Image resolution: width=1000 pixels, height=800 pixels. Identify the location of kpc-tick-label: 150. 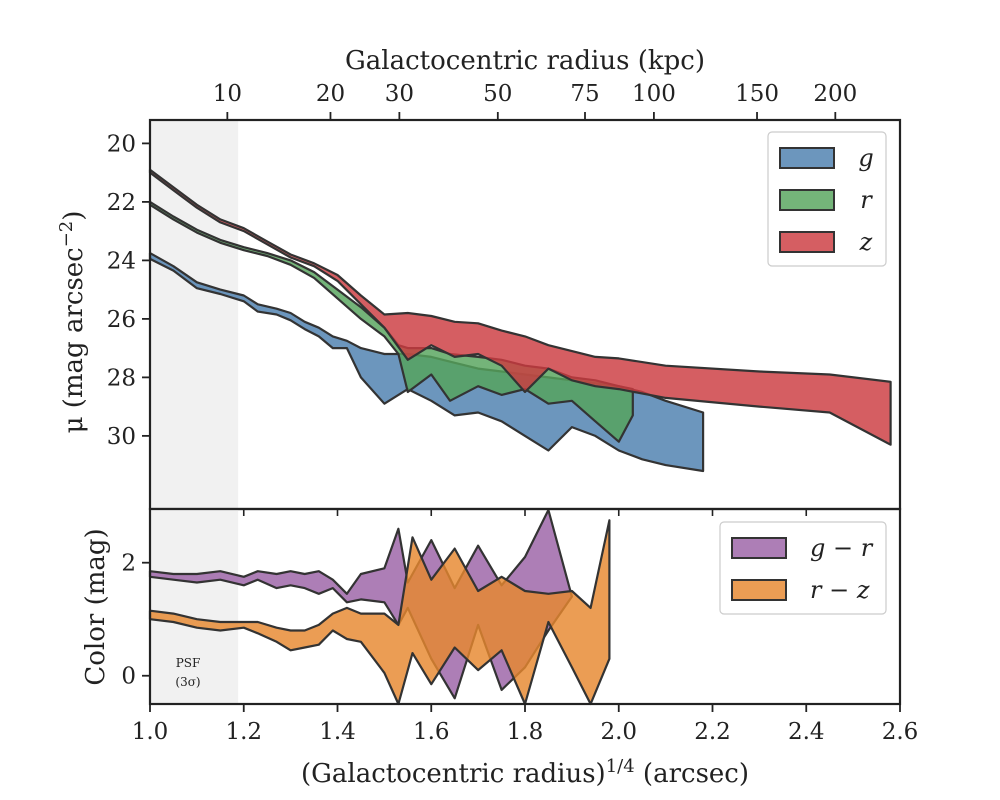
(757, 94).